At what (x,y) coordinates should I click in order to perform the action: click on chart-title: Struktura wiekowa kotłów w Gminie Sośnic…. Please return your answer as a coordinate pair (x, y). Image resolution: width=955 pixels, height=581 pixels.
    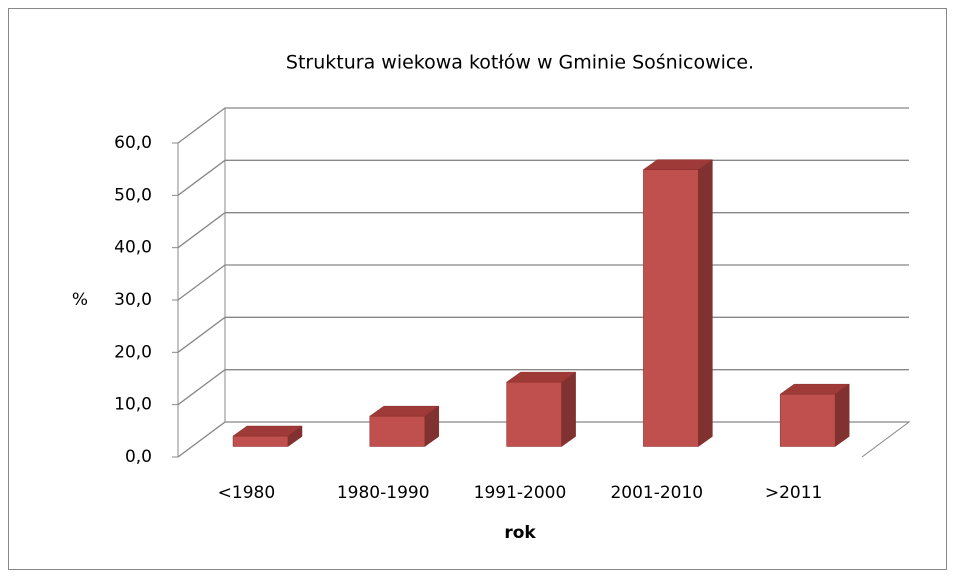
    Looking at the image, I should click on (520, 63).